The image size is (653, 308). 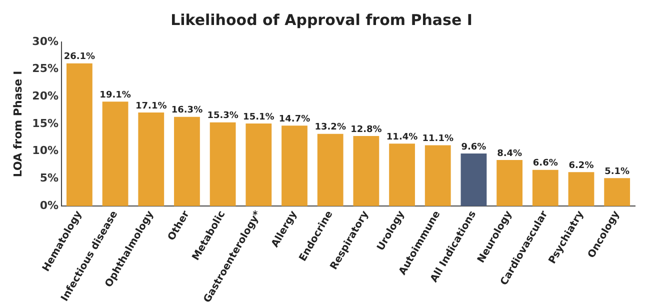 I want to click on data-label: 16.3%, so click(x=187, y=111).